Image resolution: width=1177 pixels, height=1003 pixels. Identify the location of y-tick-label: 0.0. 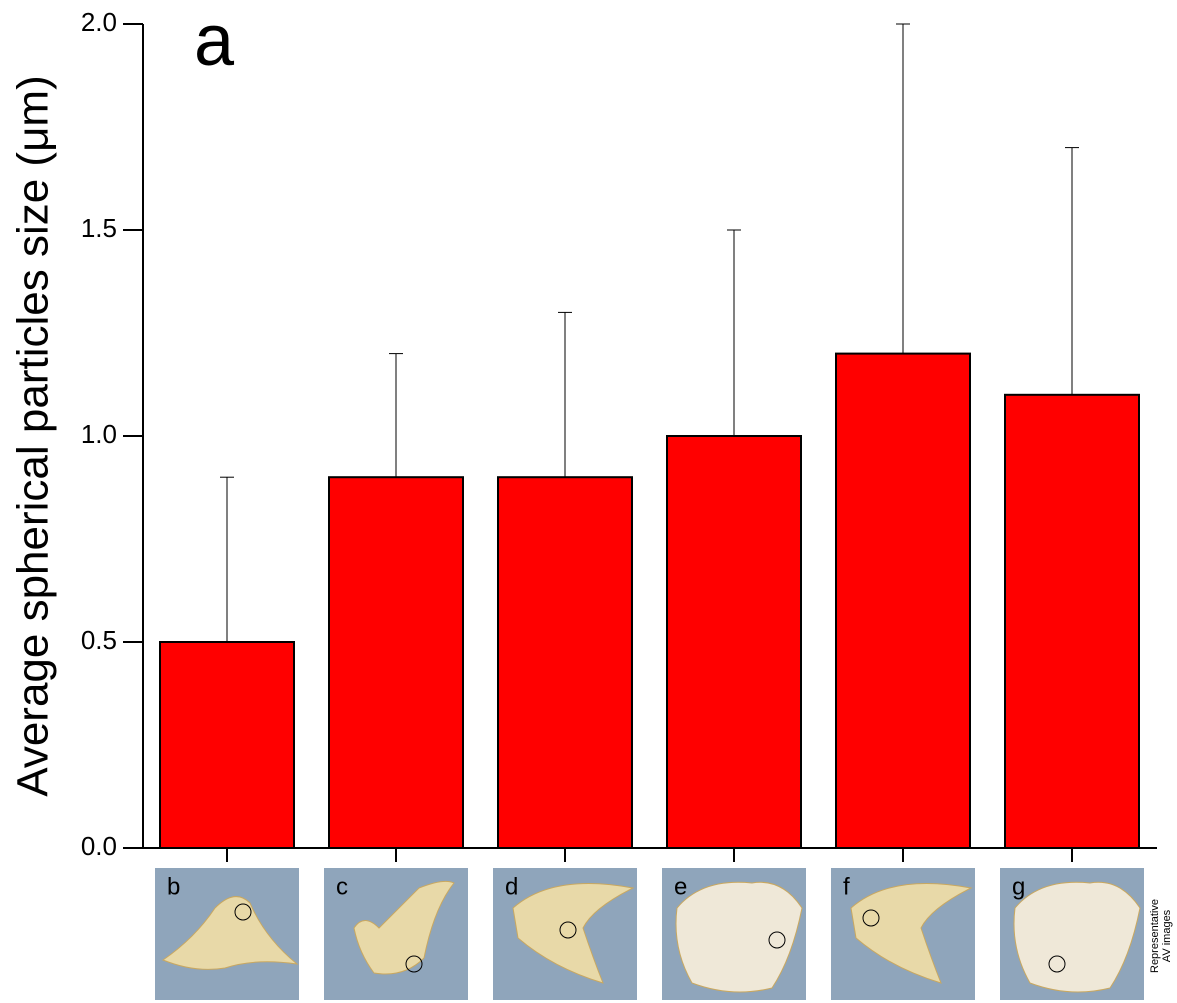
(99, 846).